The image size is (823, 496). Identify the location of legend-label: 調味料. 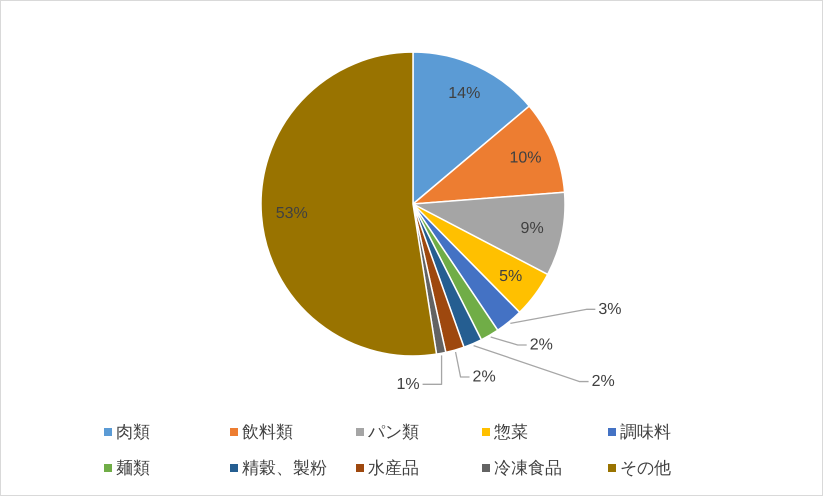
(645, 432).